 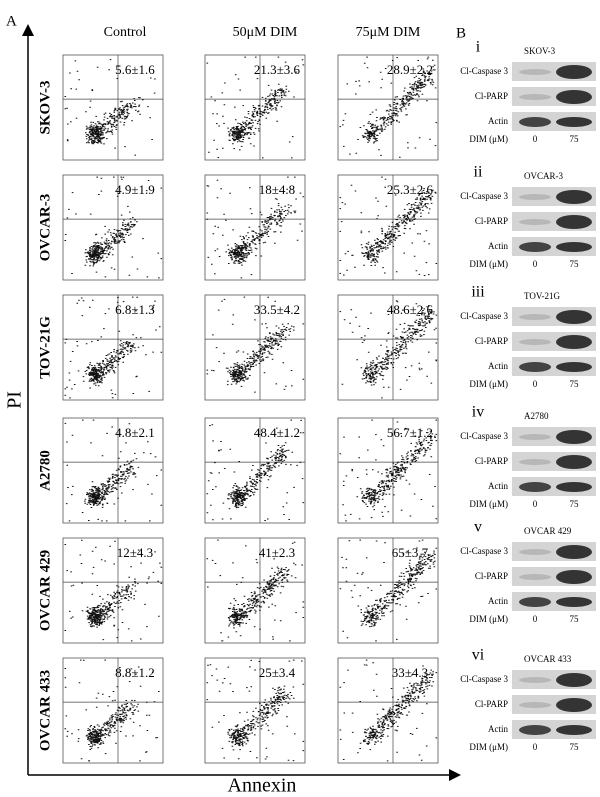 I want to click on blot-cell-line: OVCAR 429, so click(x=548, y=531).